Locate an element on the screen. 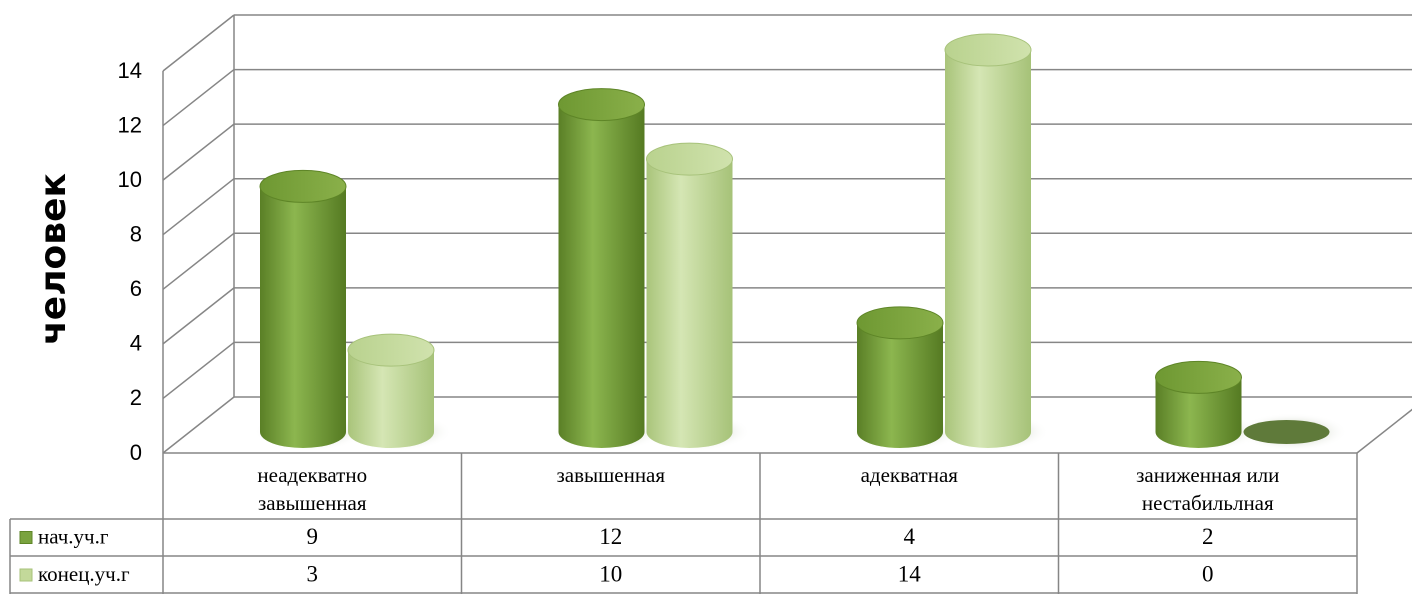  y-tick-label: 4 is located at coordinates (136, 343).